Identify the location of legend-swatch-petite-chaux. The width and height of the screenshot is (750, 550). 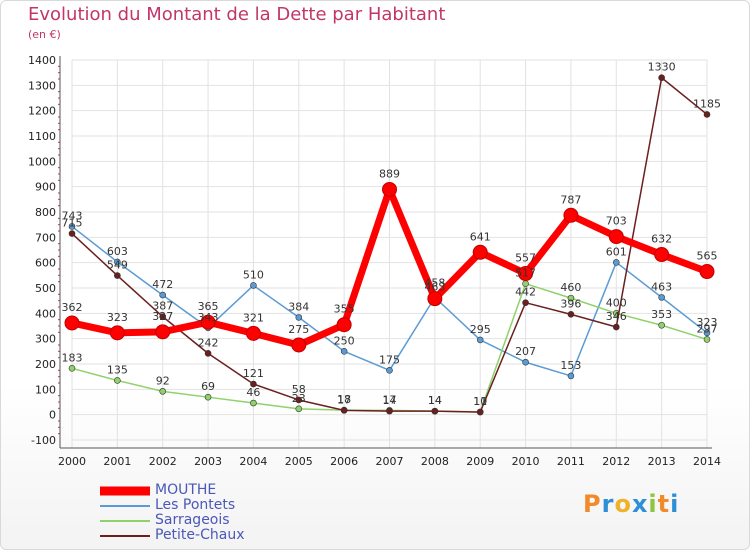
(125, 535).